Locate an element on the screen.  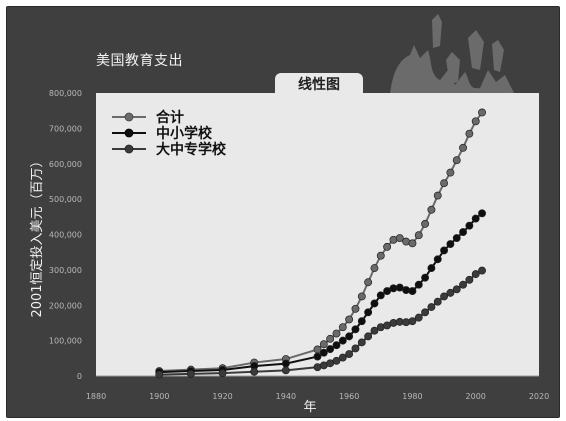
legend-label-total: 合计 is located at coordinates (170, 117).